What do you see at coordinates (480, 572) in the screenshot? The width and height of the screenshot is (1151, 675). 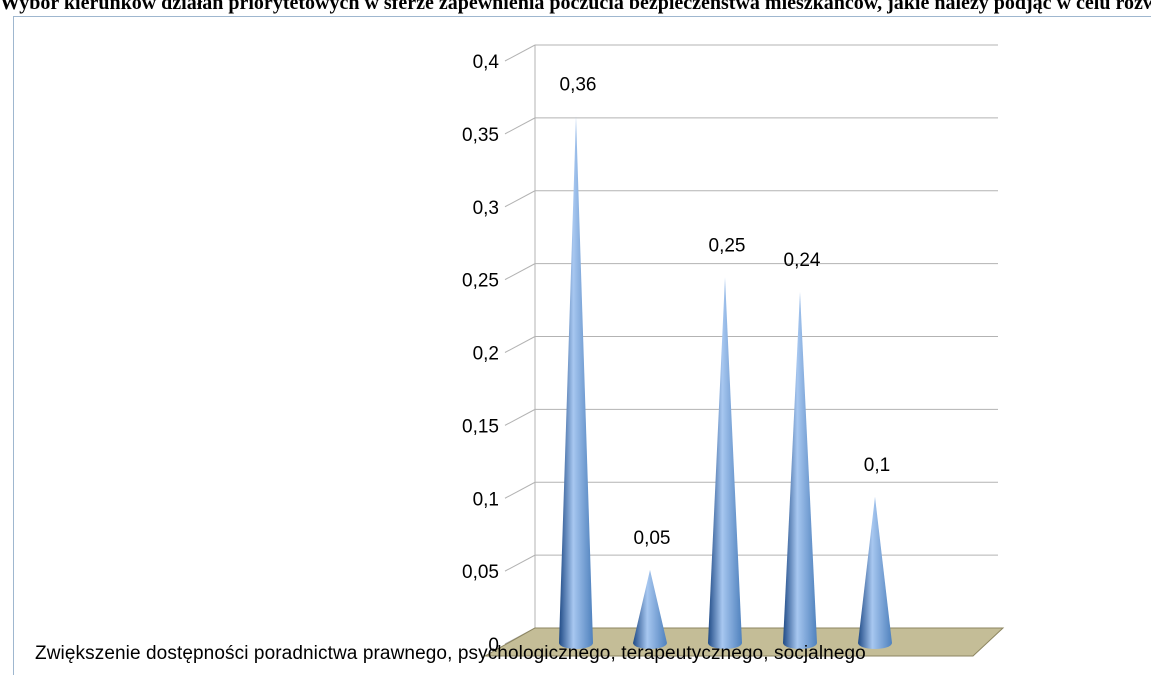 I see `y-tick-label: 0,05` at bounding box center [480, 572].